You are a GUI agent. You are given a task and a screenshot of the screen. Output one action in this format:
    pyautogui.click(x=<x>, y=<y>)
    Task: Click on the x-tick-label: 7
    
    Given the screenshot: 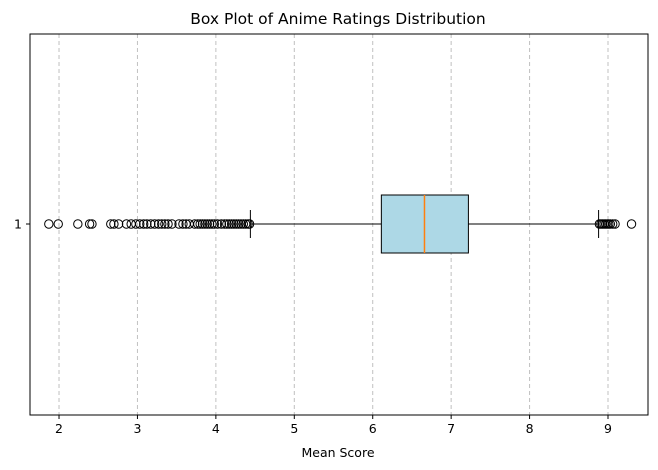 What is the action you would take?
    pyautogui.click(x=451, y=428)
    